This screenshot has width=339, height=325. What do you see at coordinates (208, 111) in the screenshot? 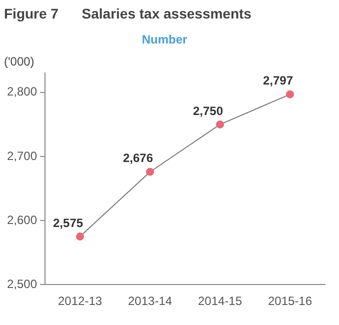
I see `data-label: 2,750` at bounding box center [208, 111].